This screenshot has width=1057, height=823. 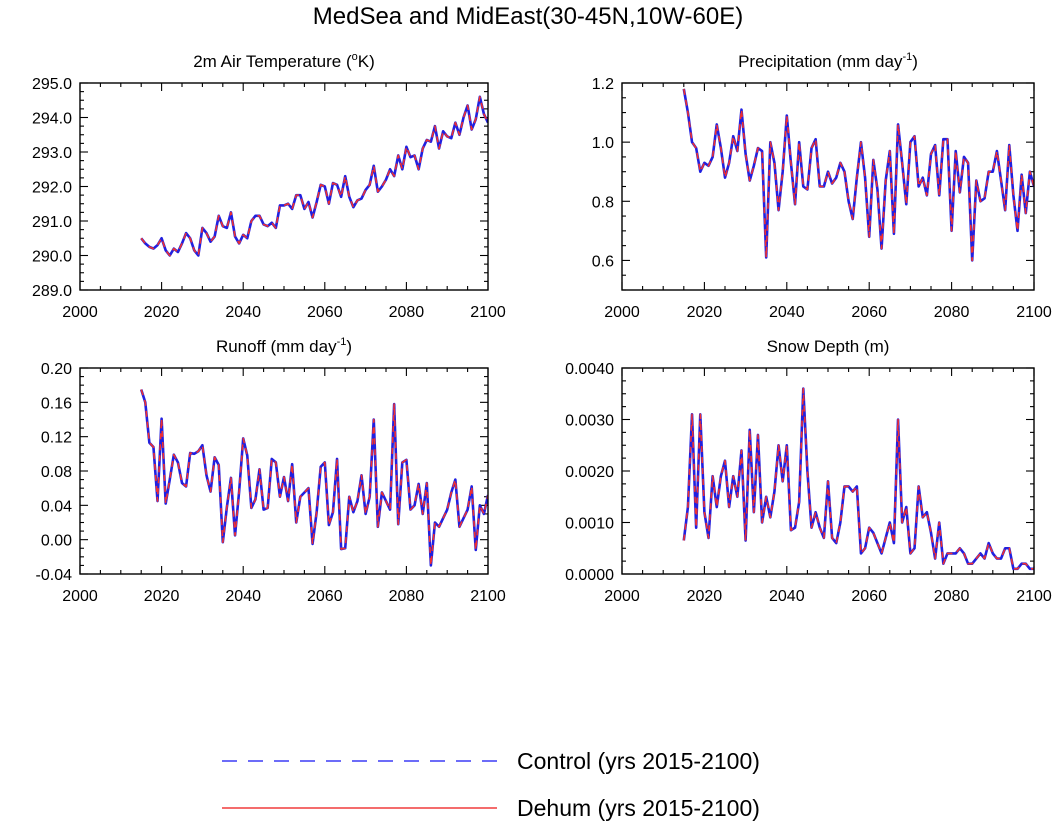 I want to click on panel-title-text-end: K), so click(x=366, y=61).